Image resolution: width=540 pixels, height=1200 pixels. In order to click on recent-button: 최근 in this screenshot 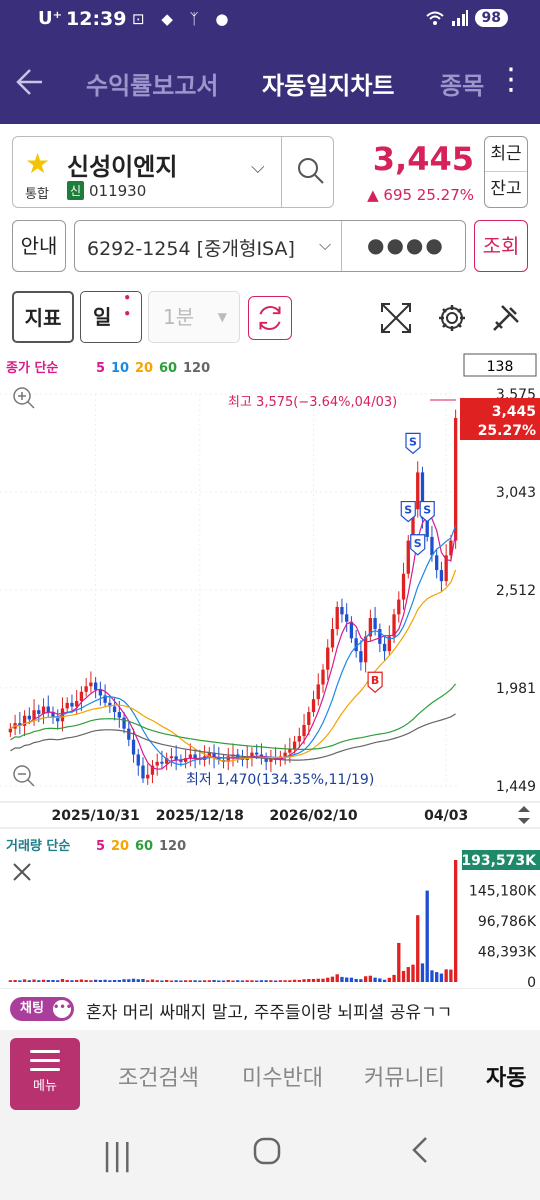, I will do `click(506, 154)`.